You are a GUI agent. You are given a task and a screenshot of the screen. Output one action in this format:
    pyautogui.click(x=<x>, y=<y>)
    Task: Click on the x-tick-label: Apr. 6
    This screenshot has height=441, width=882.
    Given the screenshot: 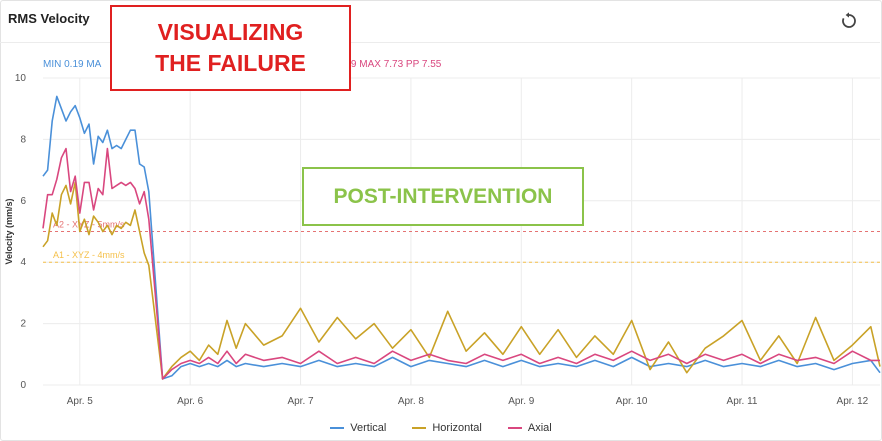 What is the action you would take?
    pyautogui.click(x=190, y=401)
    